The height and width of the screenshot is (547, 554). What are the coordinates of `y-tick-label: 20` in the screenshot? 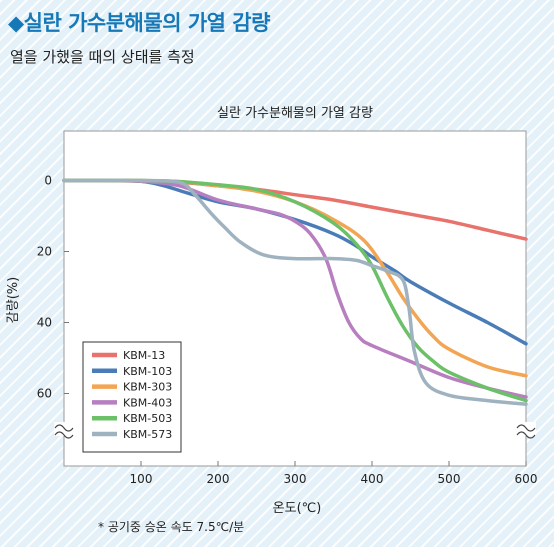 It's located at (44, 252).